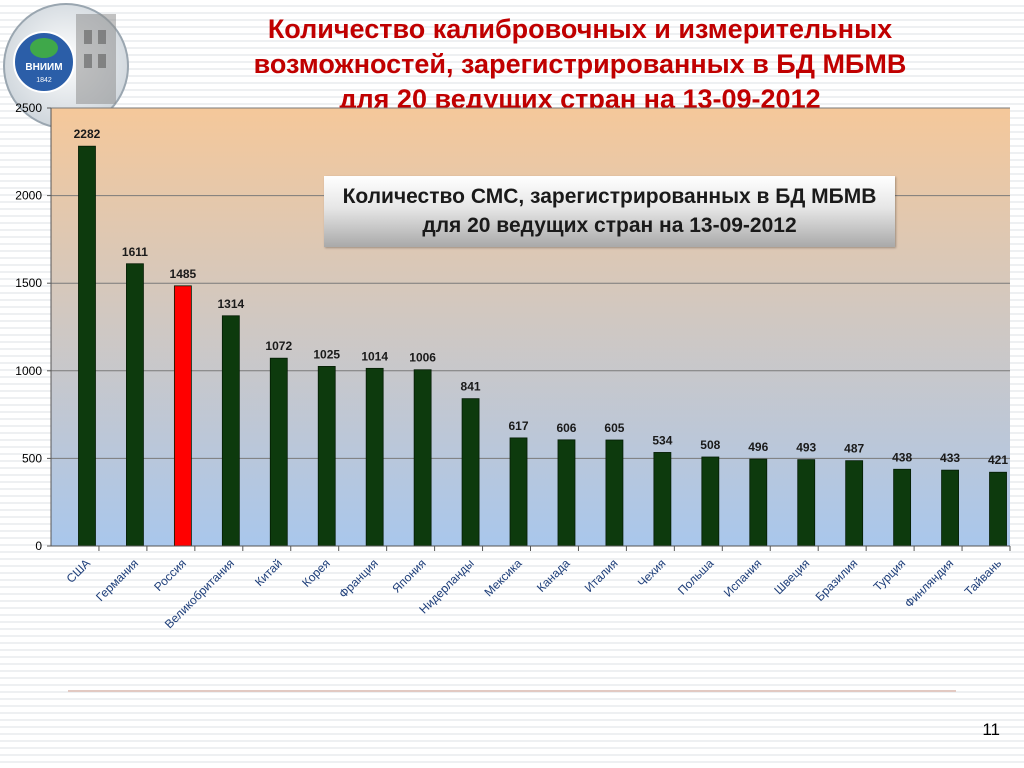 The image size is (1024, 768). I want to click on x-tick-label: Китай, so click(268, 572).